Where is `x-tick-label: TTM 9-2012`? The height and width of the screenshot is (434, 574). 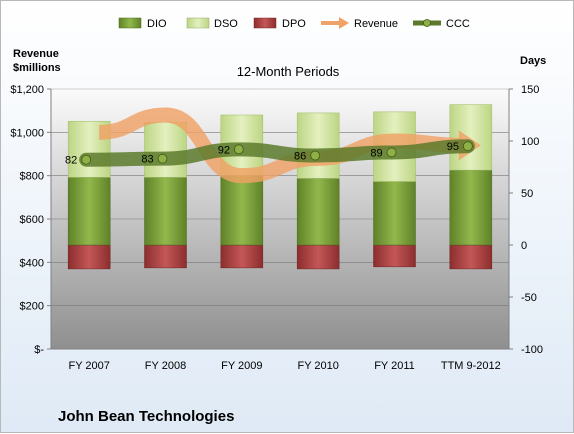
x-tick-label: TTM 9-2012 is located at coordinates (471, 366).